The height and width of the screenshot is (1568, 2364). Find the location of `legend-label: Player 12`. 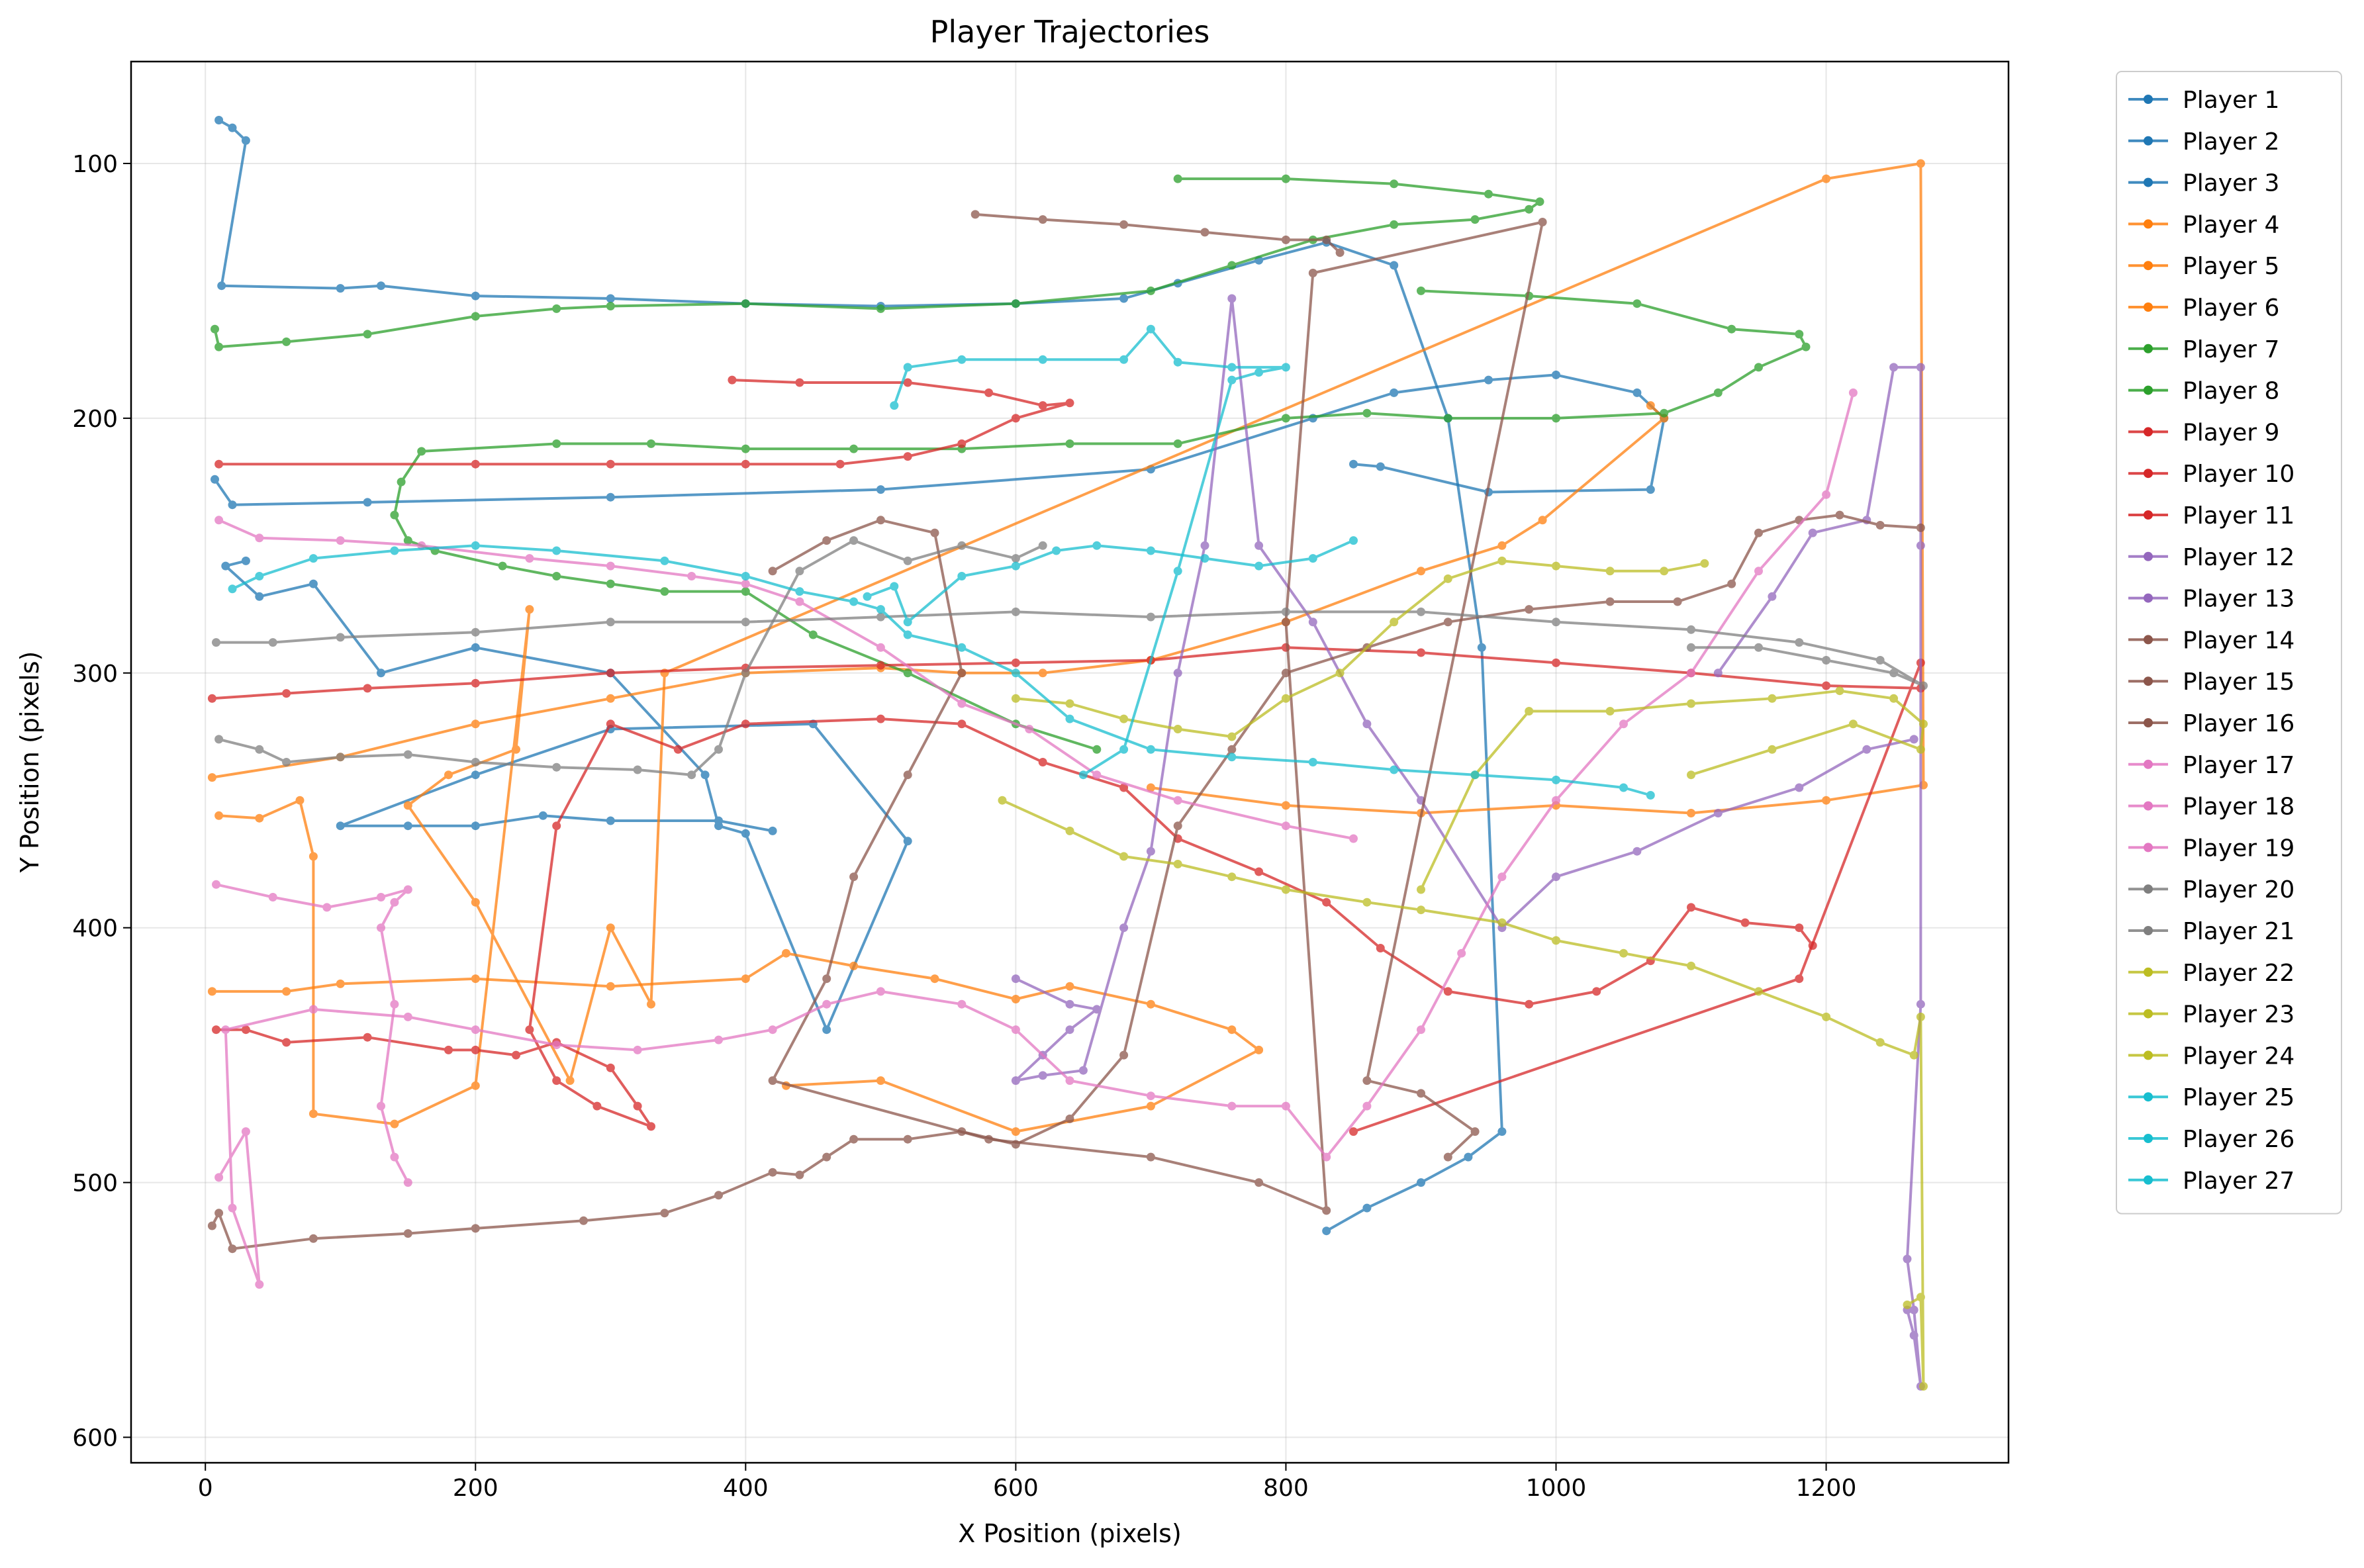

legend-label: Player 12 is located at coordinates (2239, 557).